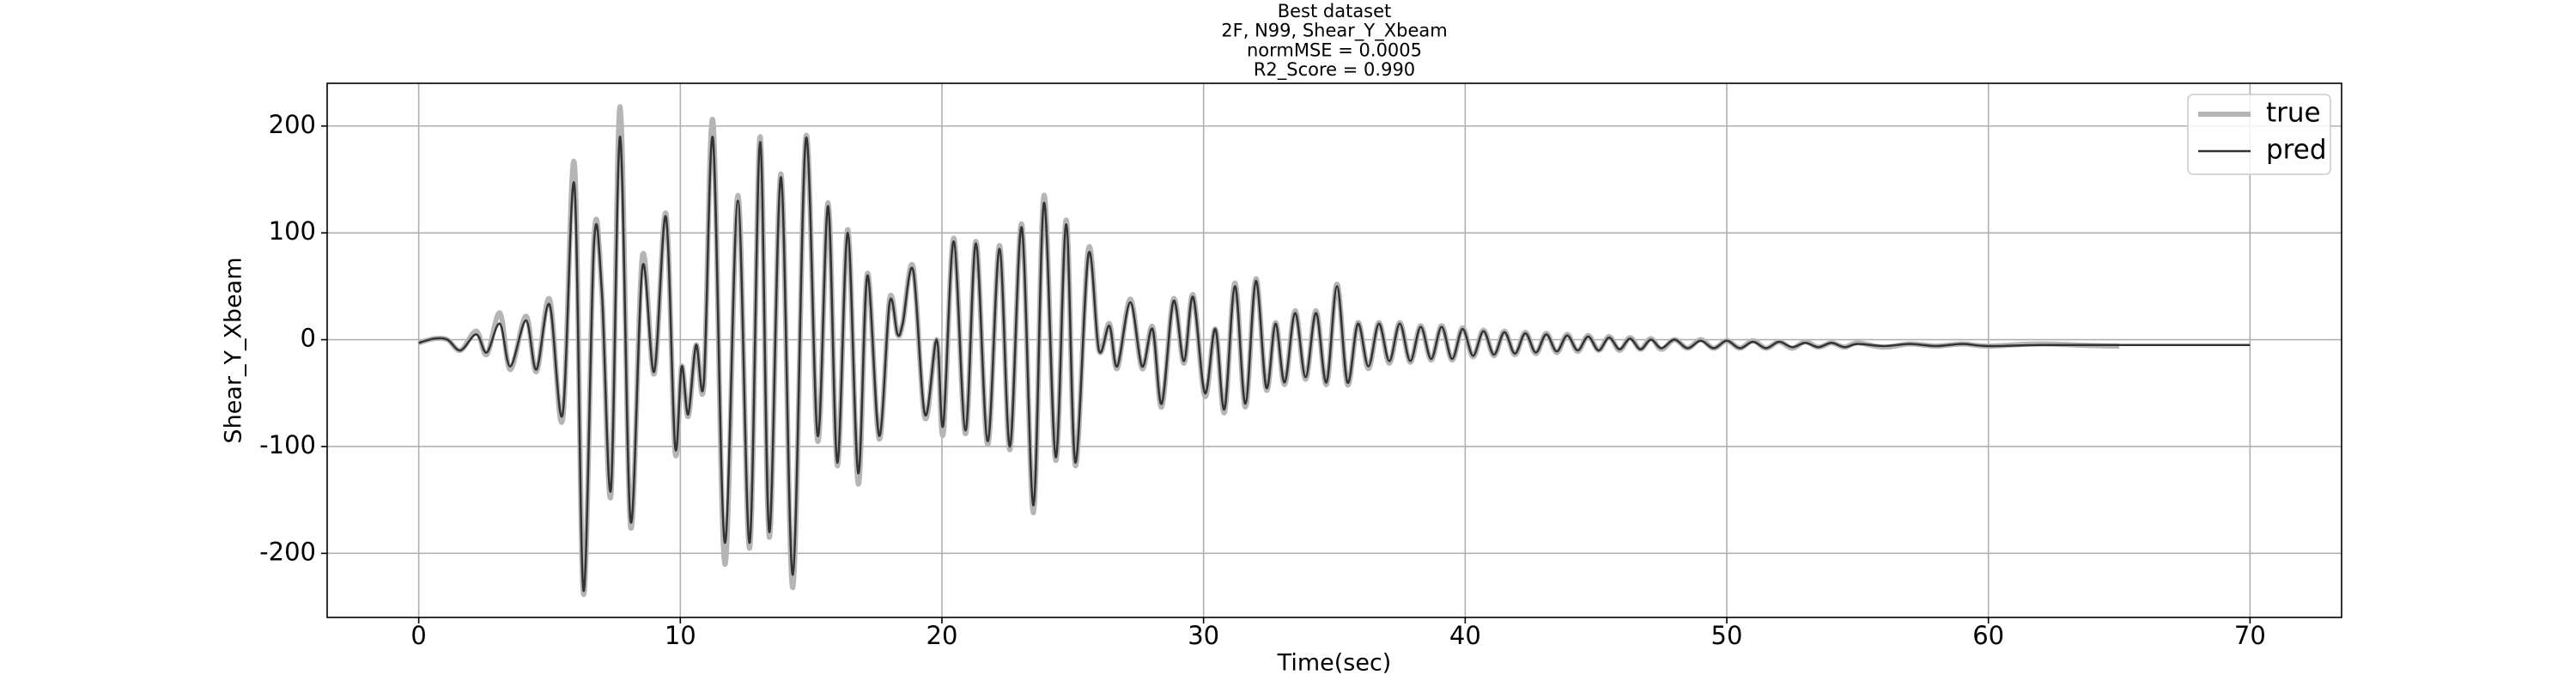  Describe the element at coordinates (292, 124) in the screenshot. I see `y-tick-label: 200` at that location.